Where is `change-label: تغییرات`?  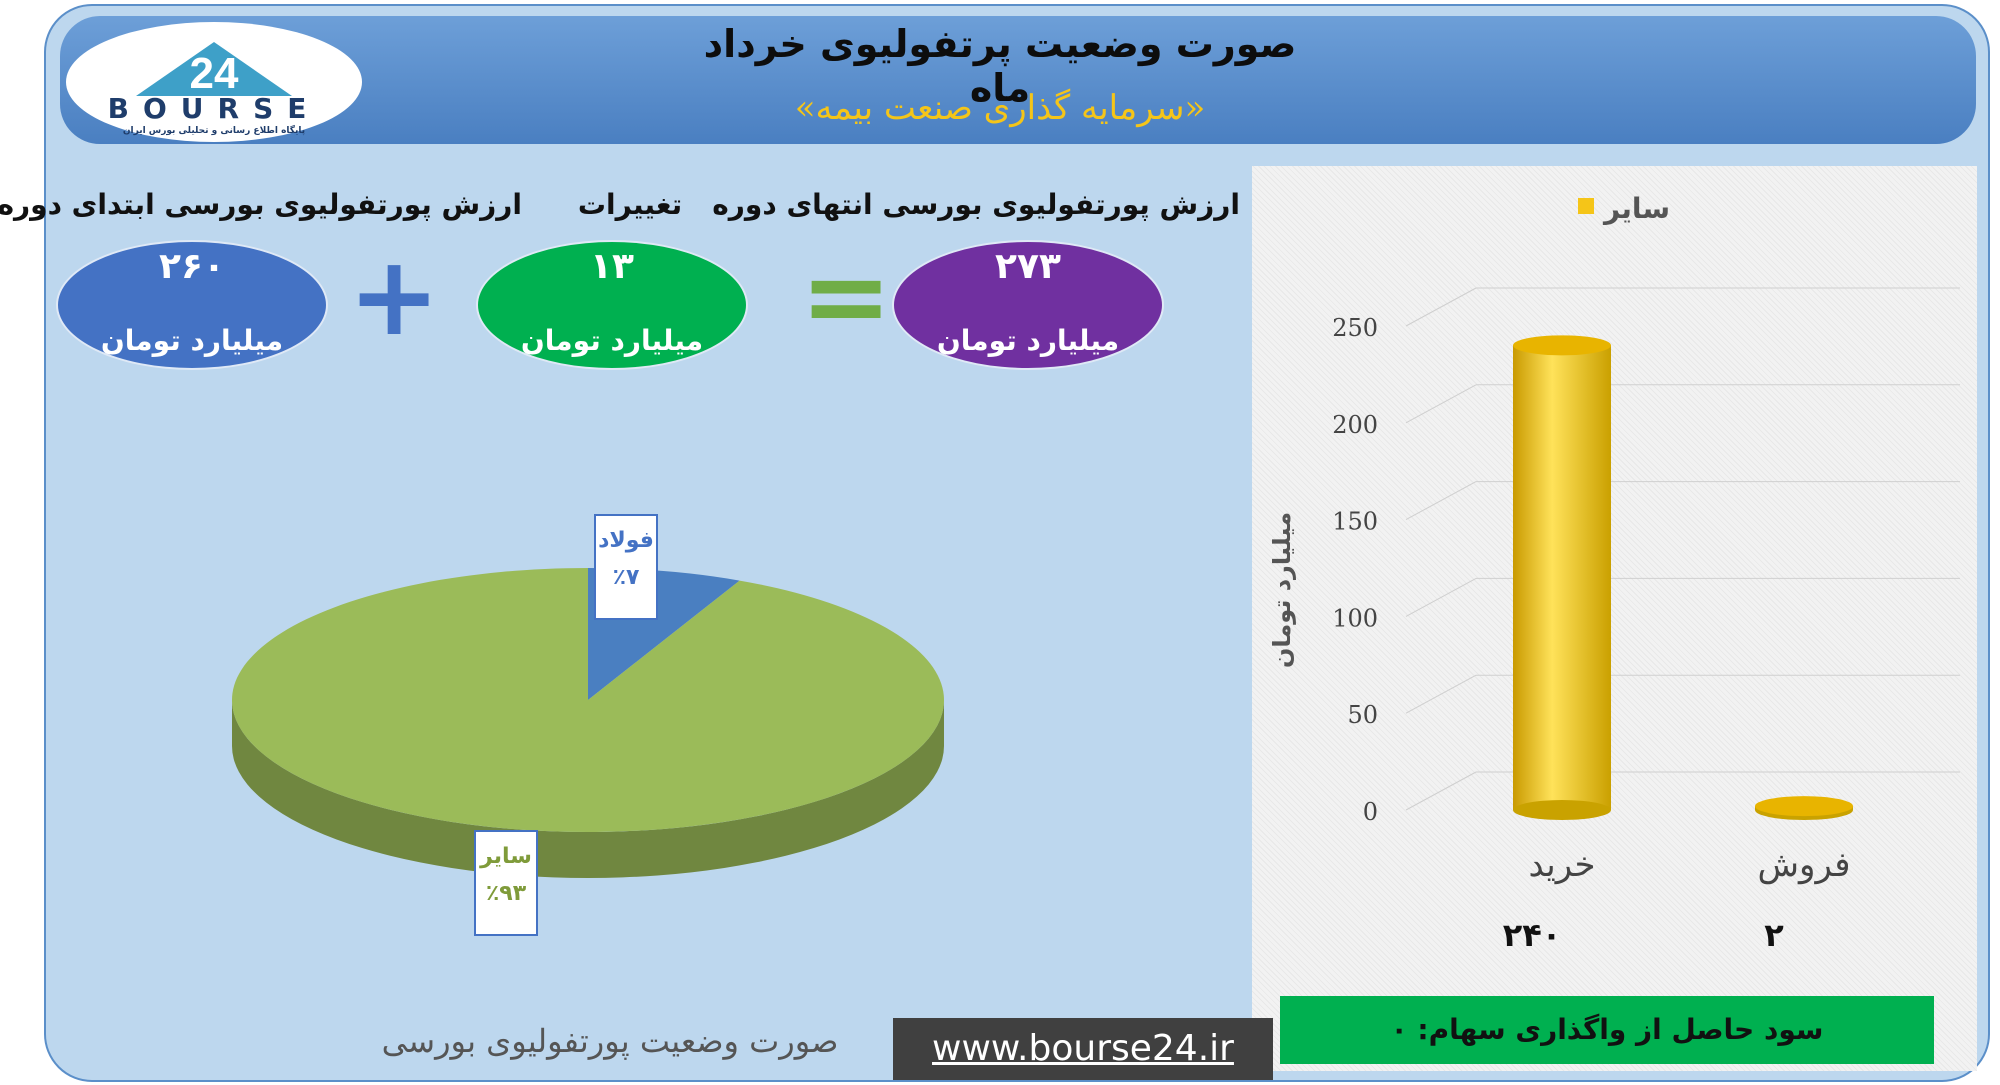
change-label: تغییرات is located at coordinates (630, 204).